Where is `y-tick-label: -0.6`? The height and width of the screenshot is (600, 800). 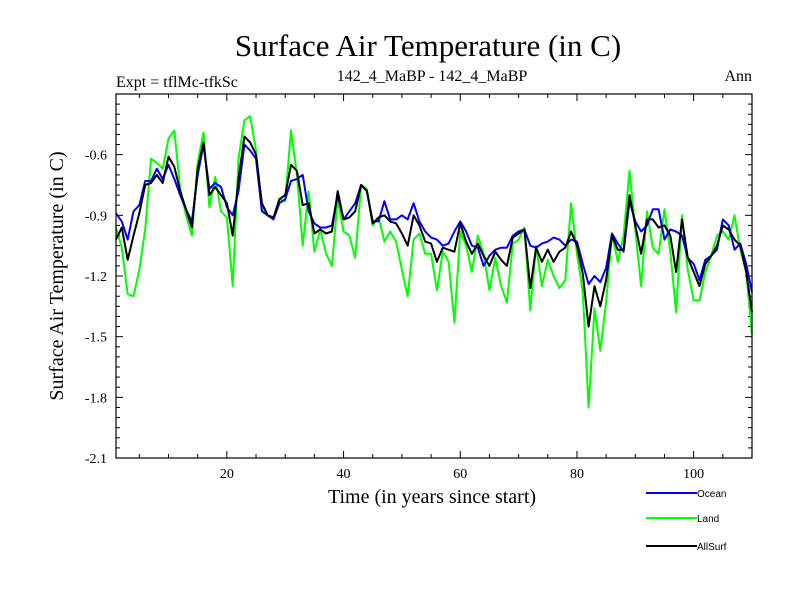 y-tick-label: -0.6 is located at coordinates (96, 156).